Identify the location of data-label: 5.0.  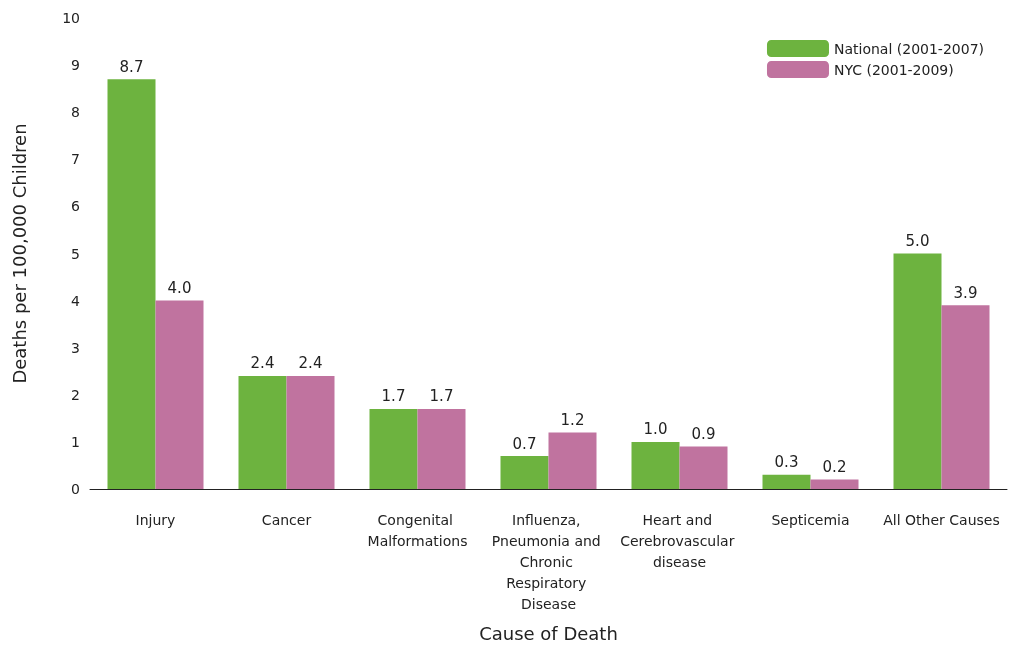
(917, 241).